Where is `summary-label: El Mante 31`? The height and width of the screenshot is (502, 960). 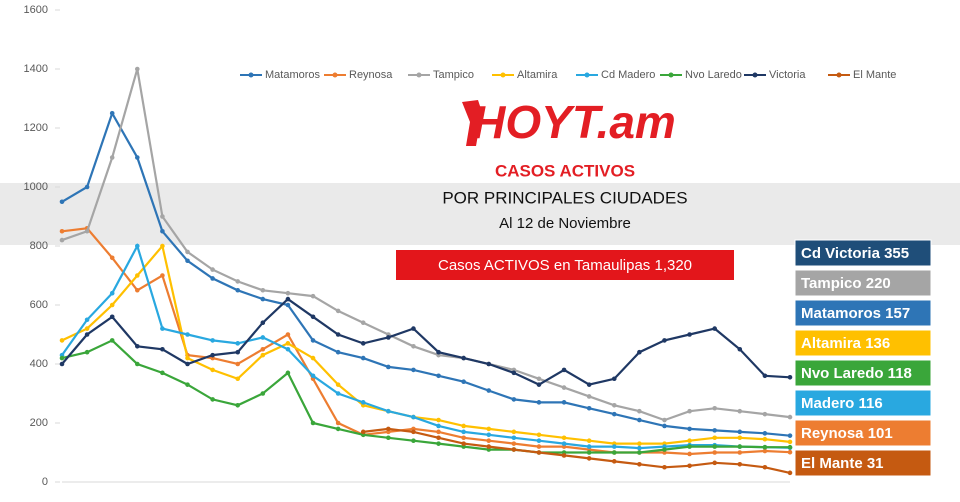
summary-label: El Mante 31 is located at coordinates (842, 463).